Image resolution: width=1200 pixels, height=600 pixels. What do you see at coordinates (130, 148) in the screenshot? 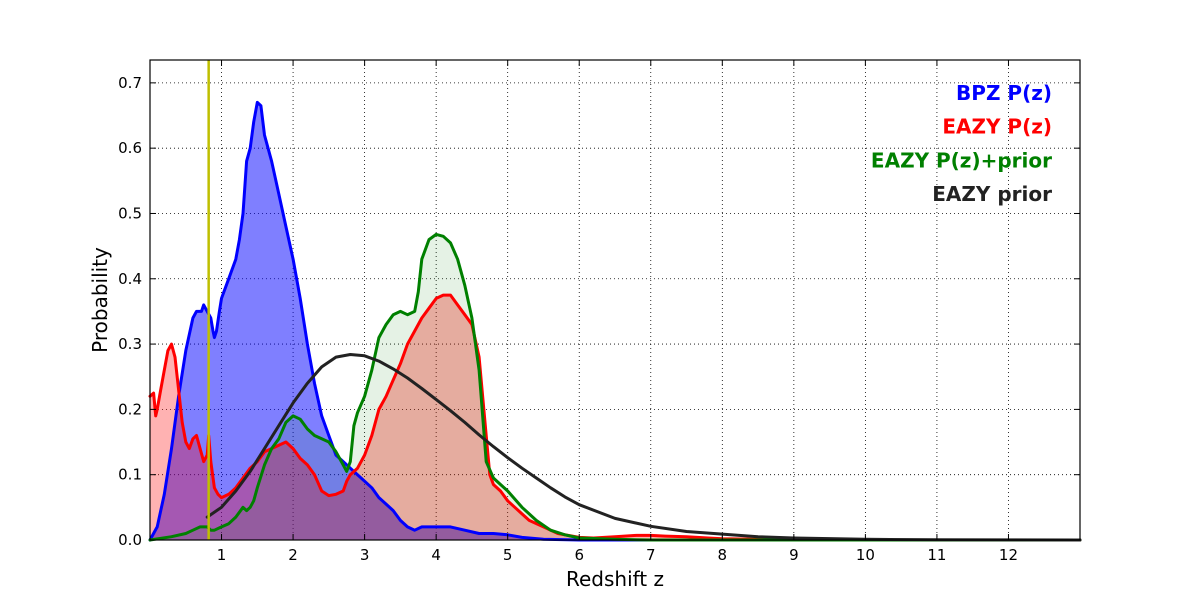
I see `y-tick-label: 0.6` at bounding box center [130, 148].